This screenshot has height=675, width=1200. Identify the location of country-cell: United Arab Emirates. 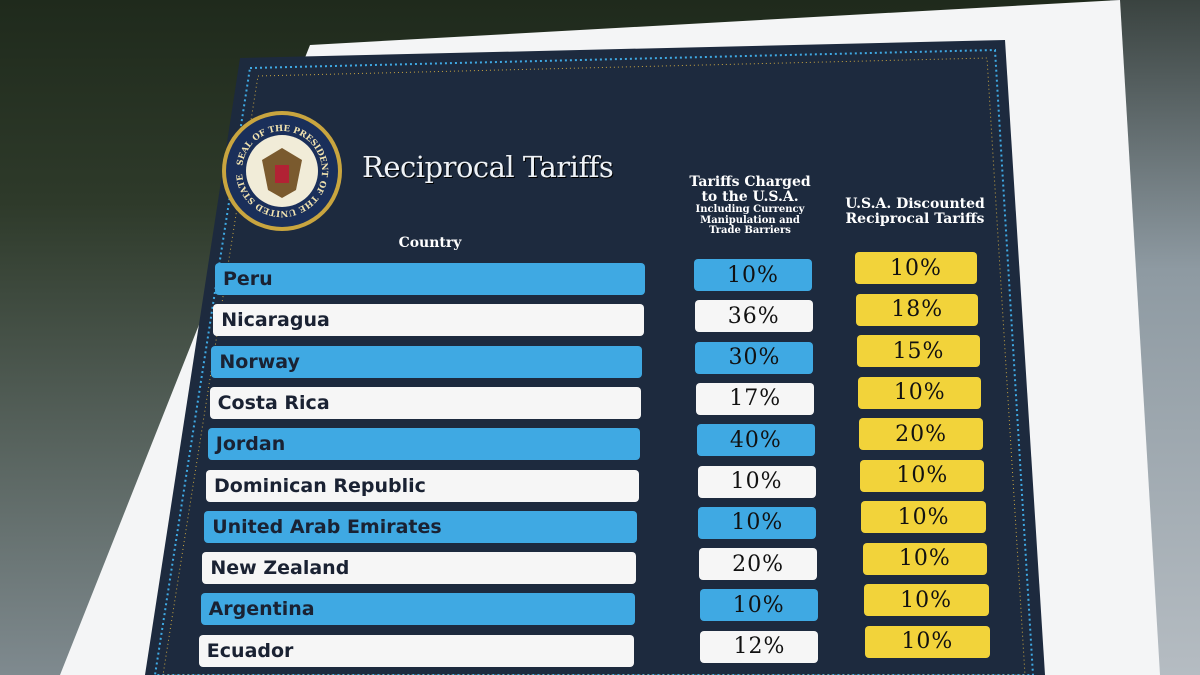
(421, 526).